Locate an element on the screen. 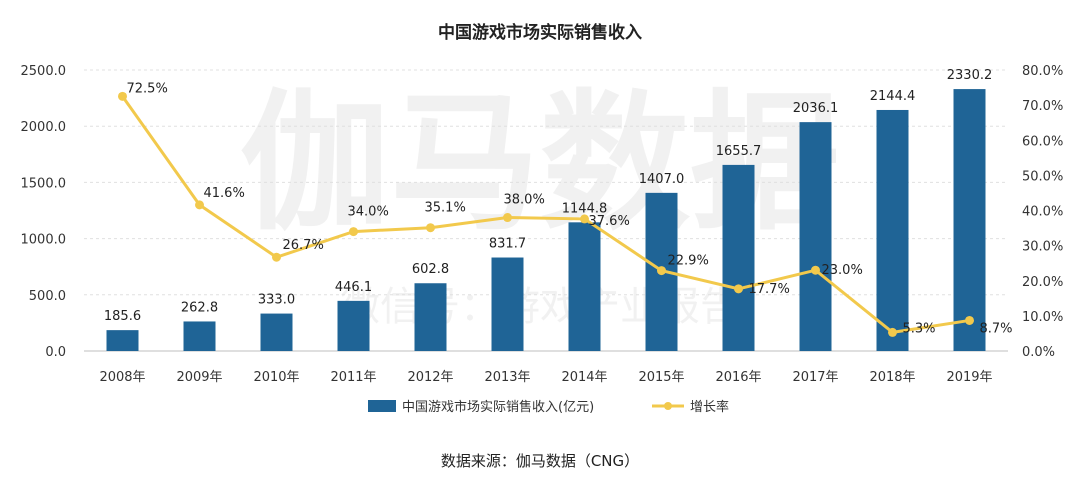 Image resolution: width=1080 pixels, height=499 pixels. growth-value-label: 37.6% is located at coordinates (609, 221).